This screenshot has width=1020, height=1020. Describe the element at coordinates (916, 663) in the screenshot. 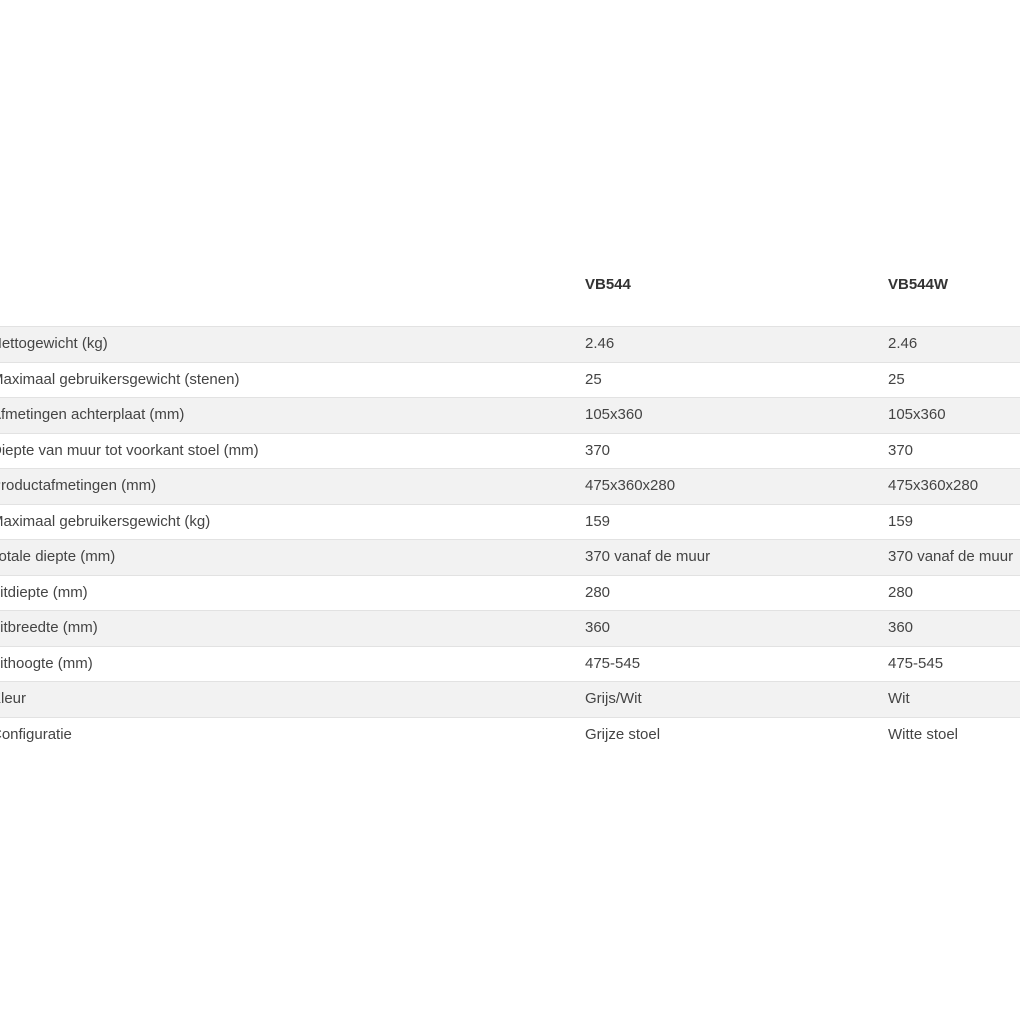

I see `vb544w-value: 475-545` at that location.